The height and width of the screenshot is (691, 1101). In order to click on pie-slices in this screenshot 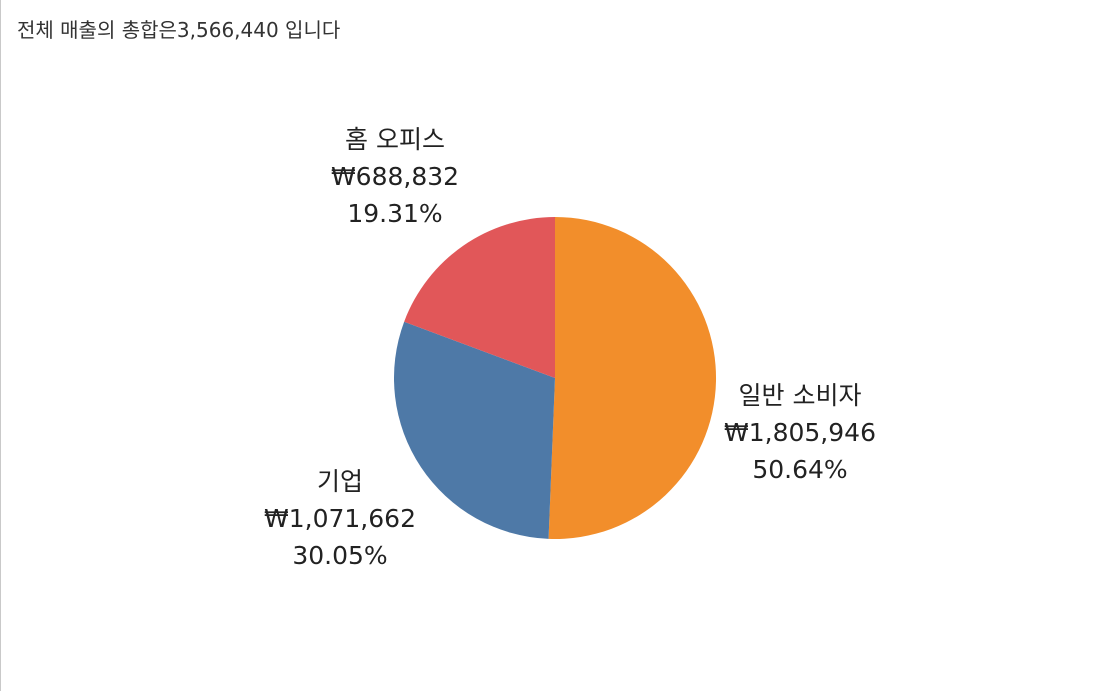, I will do `click(555, 378)`.